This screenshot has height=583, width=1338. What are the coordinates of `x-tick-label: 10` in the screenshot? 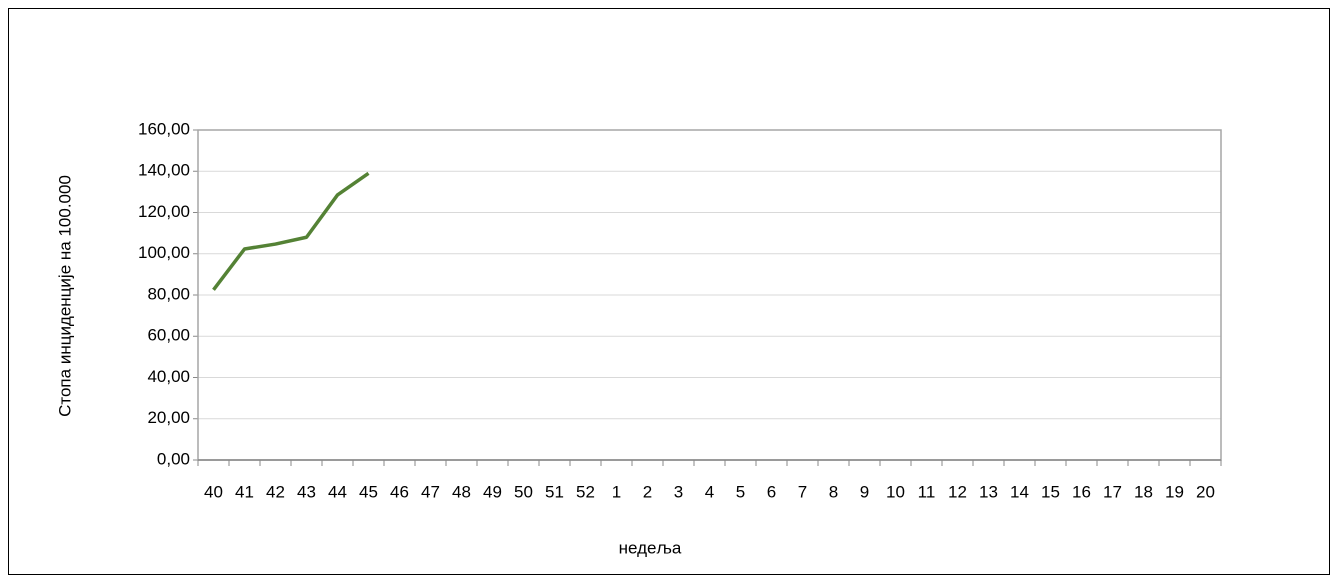 It's located at (895, 491).